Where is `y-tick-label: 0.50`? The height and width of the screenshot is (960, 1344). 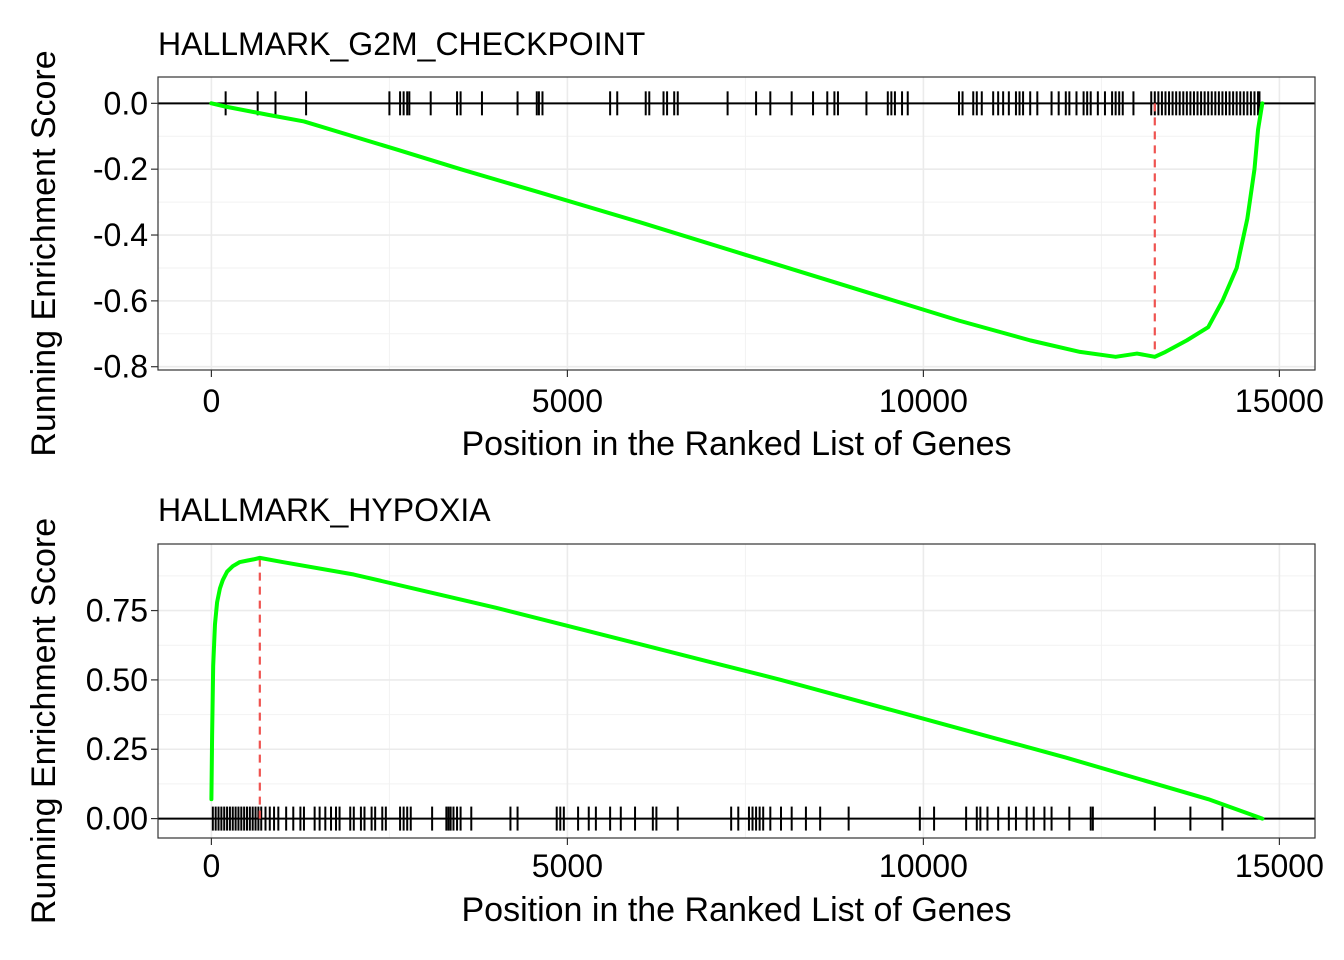 y-tick-label: 0.50 is located at coordinates (117, 680).